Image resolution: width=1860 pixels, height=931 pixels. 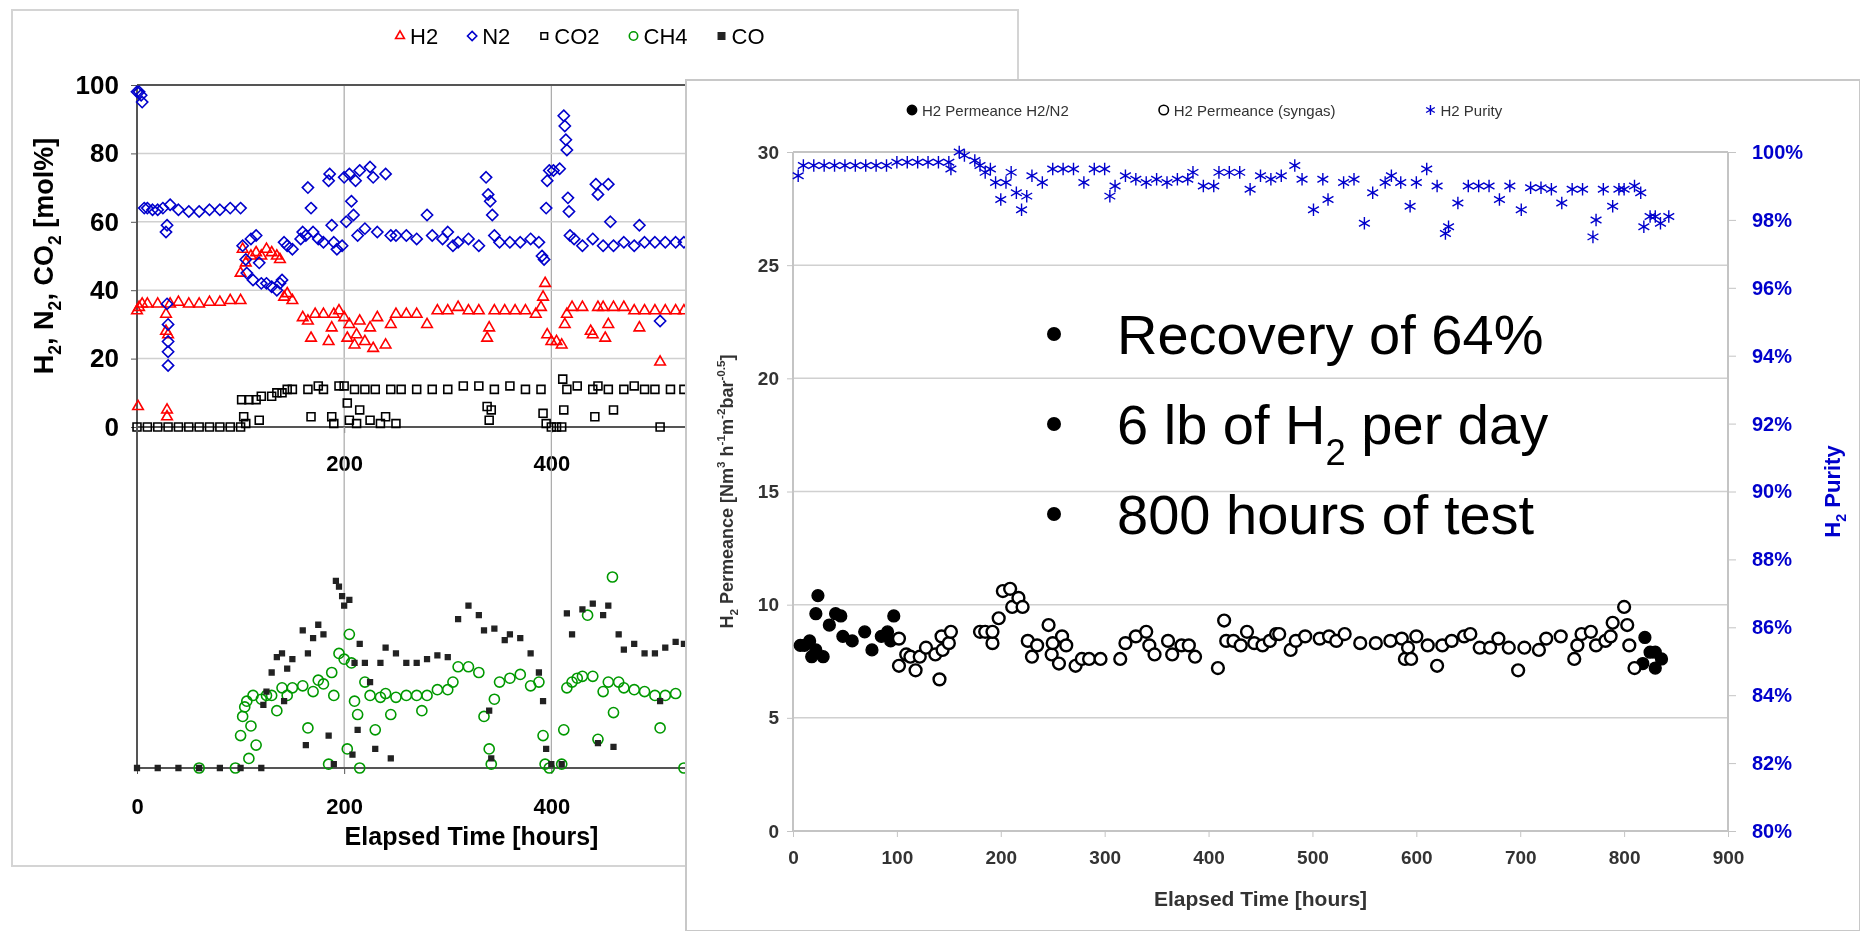 I want to click on y-tick-label: 10, so click(x=768, y=605).